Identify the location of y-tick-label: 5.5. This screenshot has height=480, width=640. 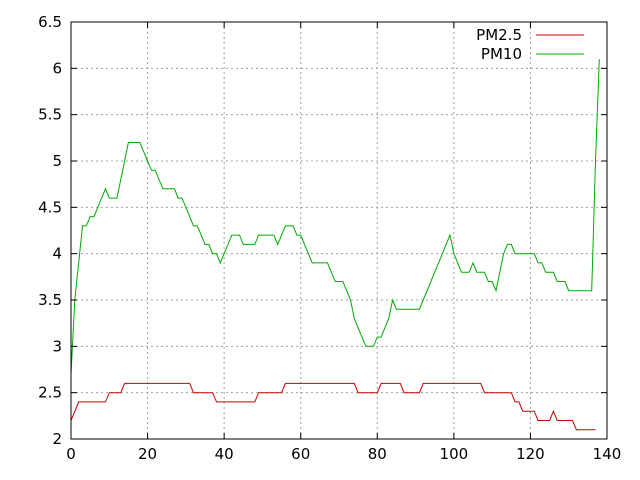
(50, 115).